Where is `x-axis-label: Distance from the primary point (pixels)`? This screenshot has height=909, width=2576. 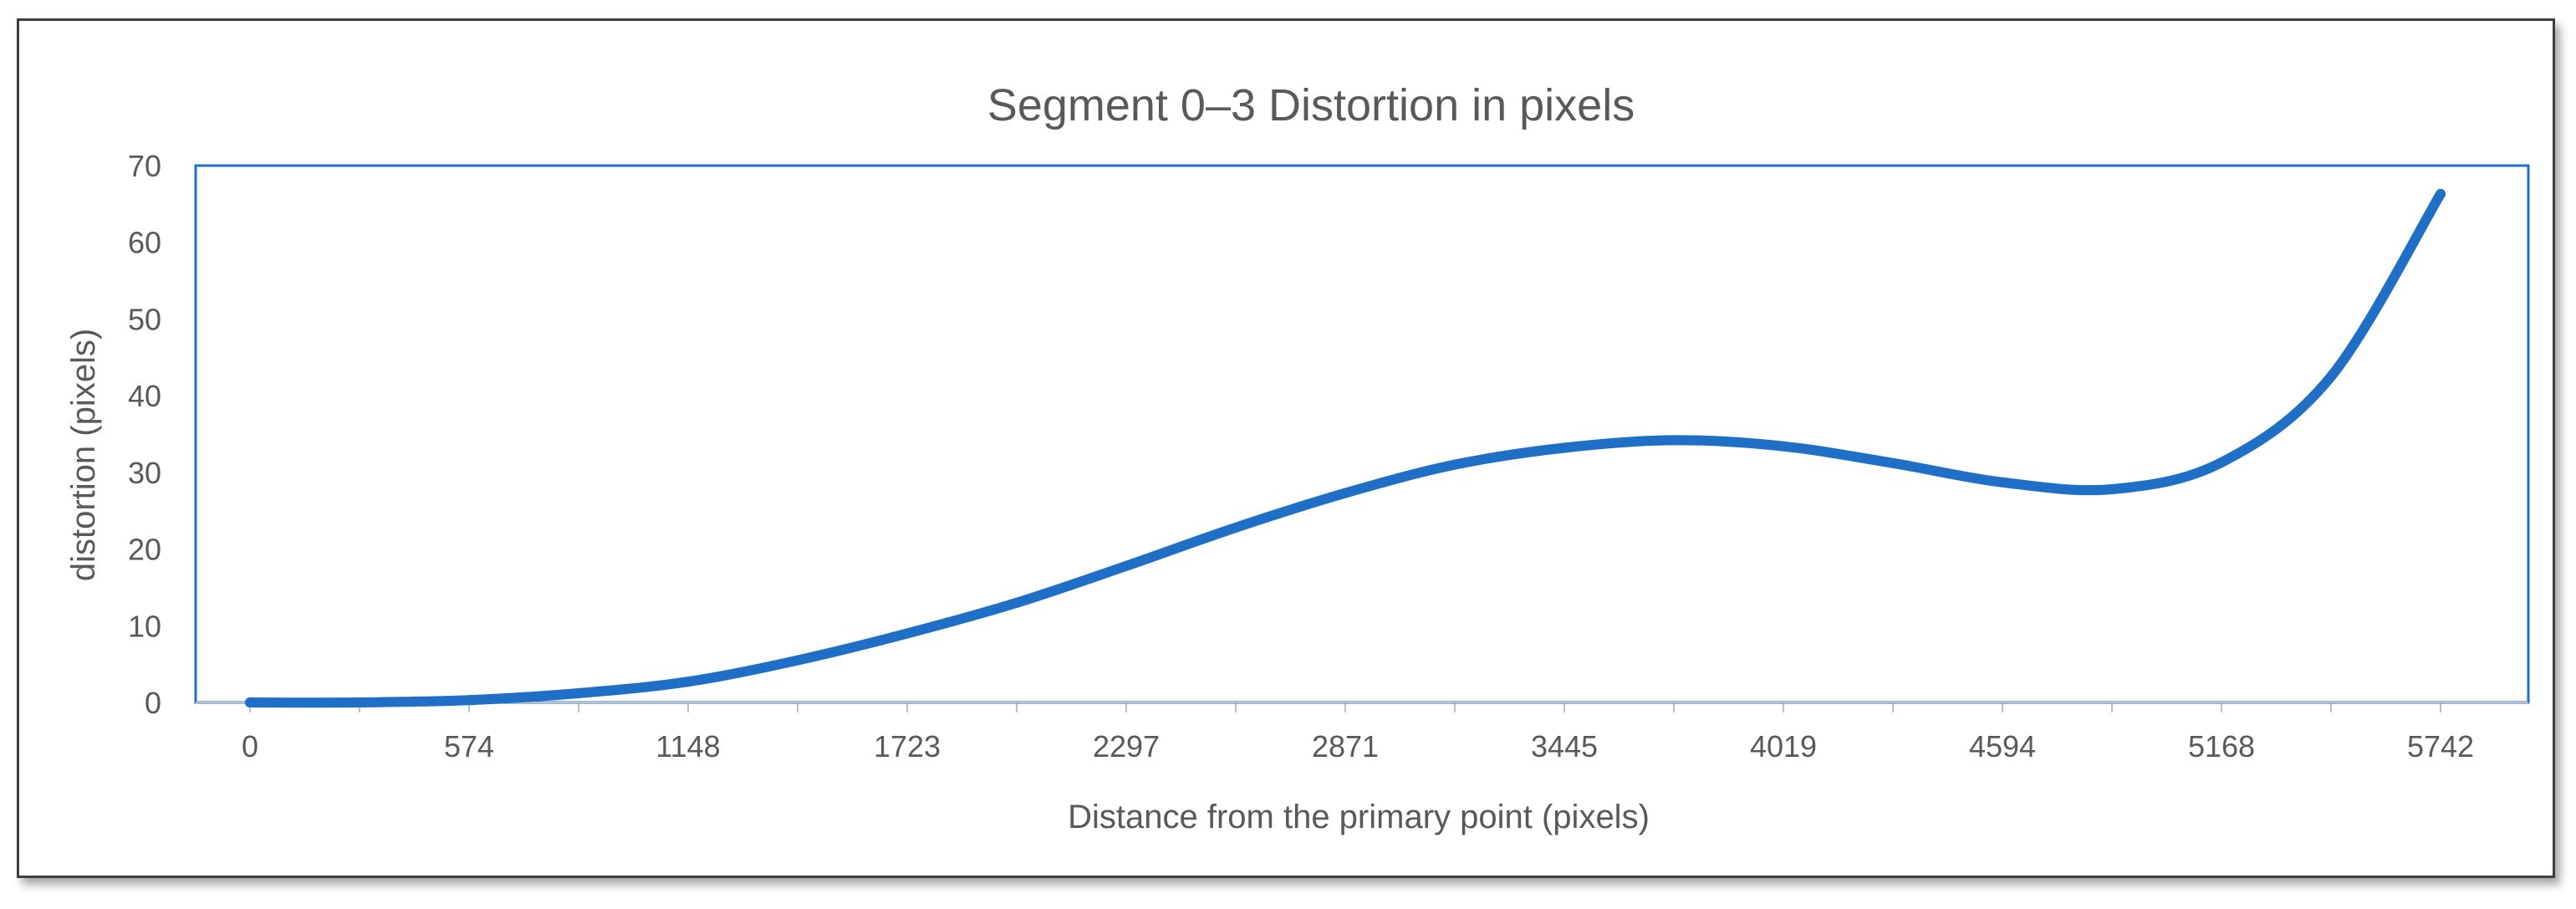 x-axis-label: Distance from the primary point (pixels) is located at coordinates (1359, 817).